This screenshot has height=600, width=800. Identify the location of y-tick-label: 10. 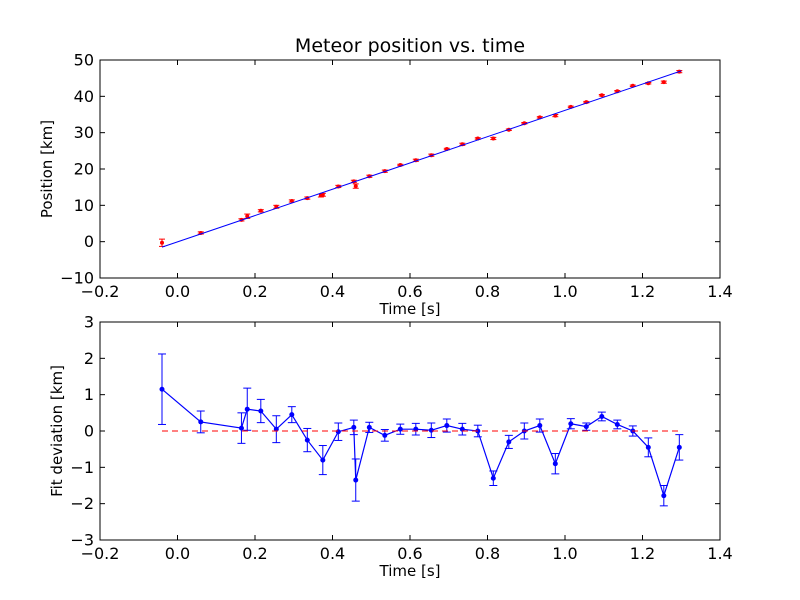
(84, 205).